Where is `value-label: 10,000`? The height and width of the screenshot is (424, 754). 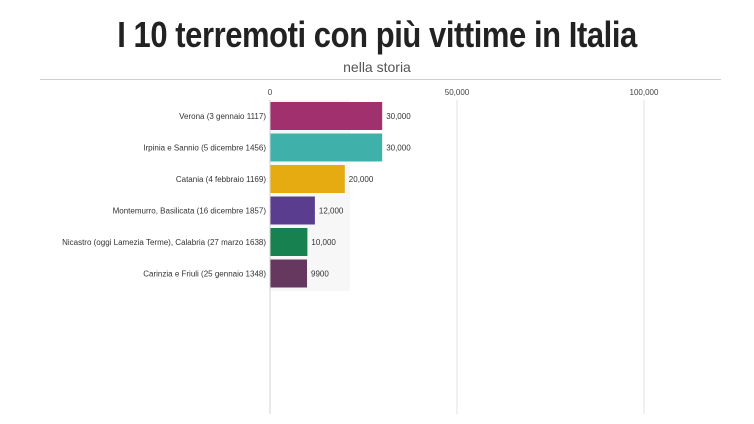 value-label: 10,000 is located at coordinates (323, 242).